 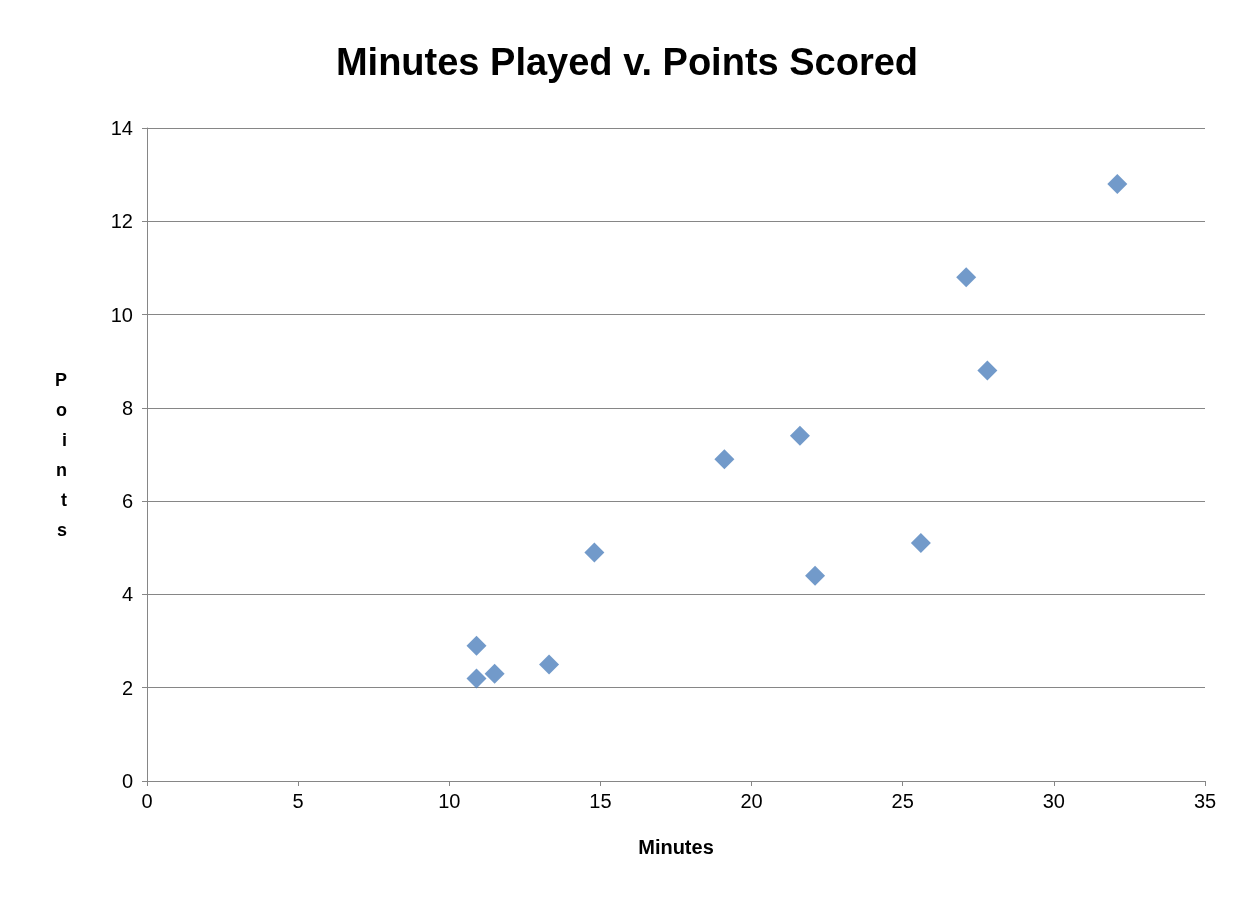 I want to click on y-tick-label: 12, so click(x=121, y=221).